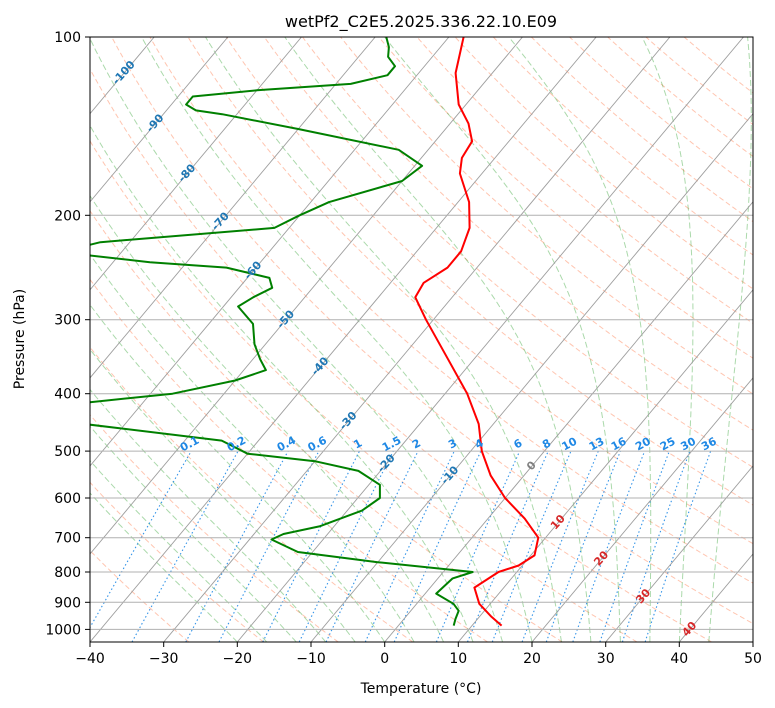  Describe the element at coordinates (67, 539) in the screenshot. I see `y-tick-label: 700` at that location.